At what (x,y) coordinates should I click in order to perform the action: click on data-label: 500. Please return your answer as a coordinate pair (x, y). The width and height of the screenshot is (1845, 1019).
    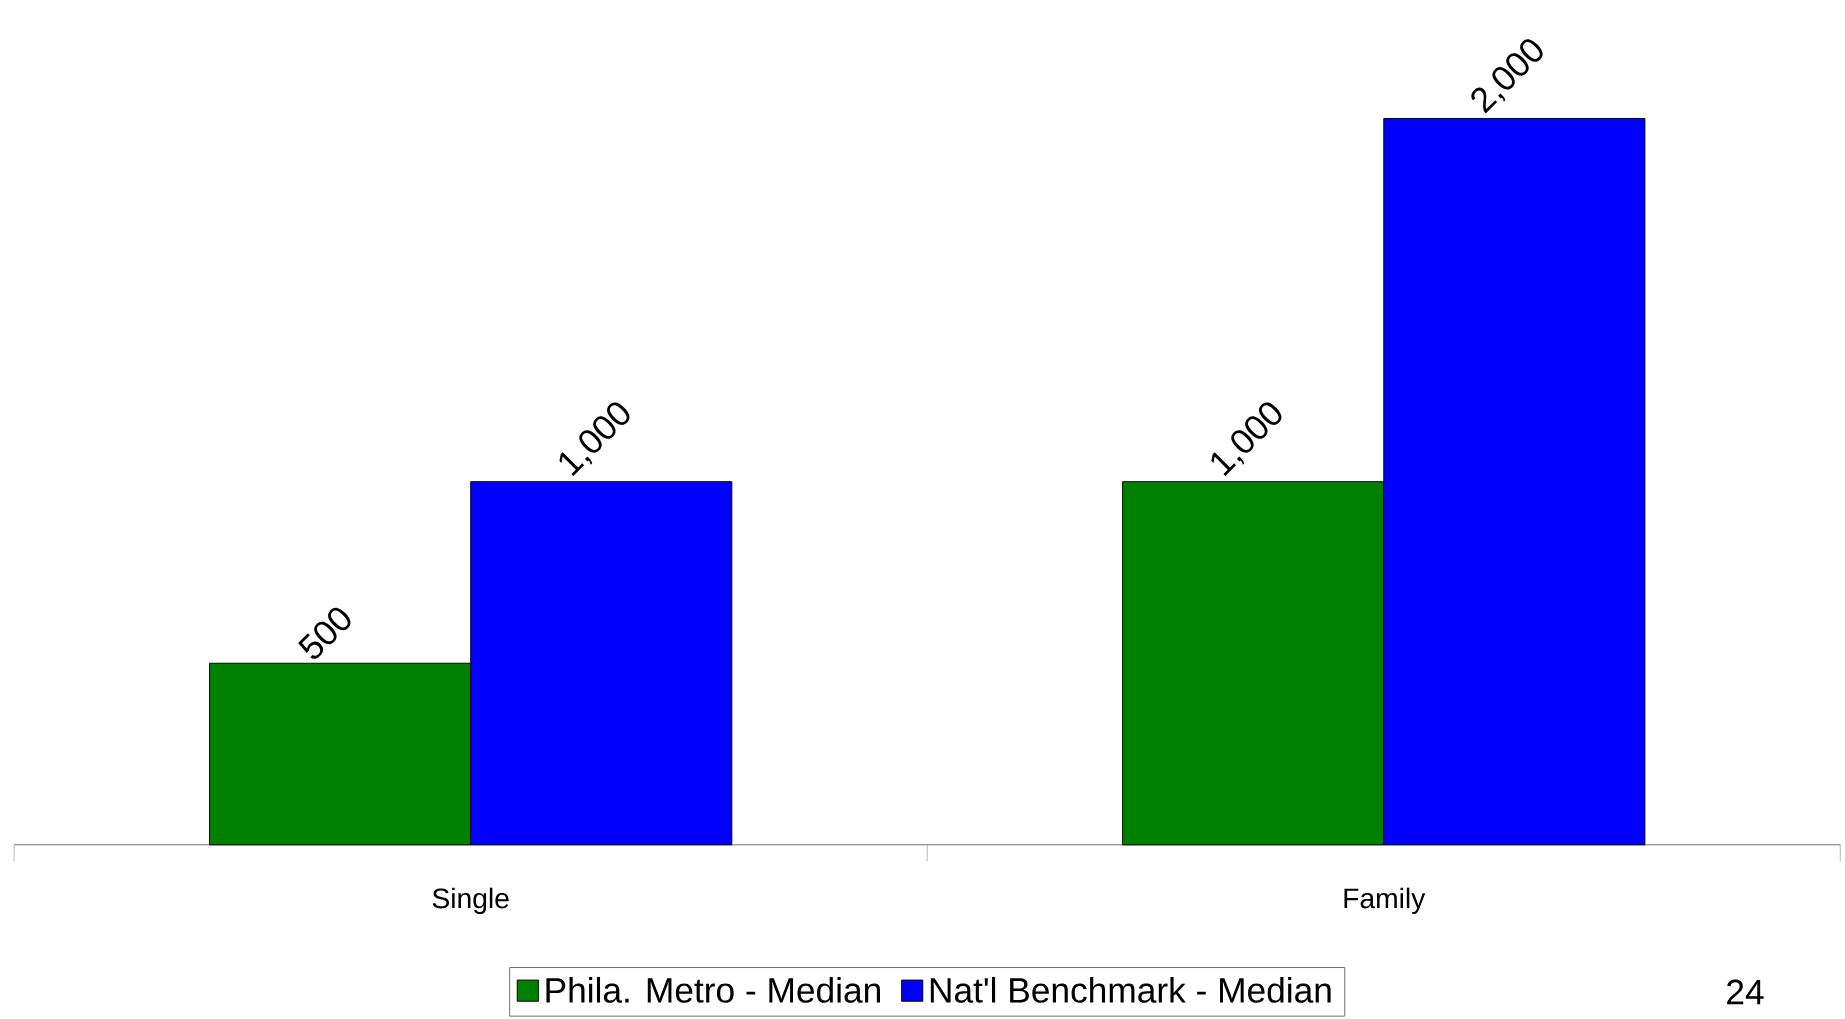
    Looking at the image, I should click on (324, 633).